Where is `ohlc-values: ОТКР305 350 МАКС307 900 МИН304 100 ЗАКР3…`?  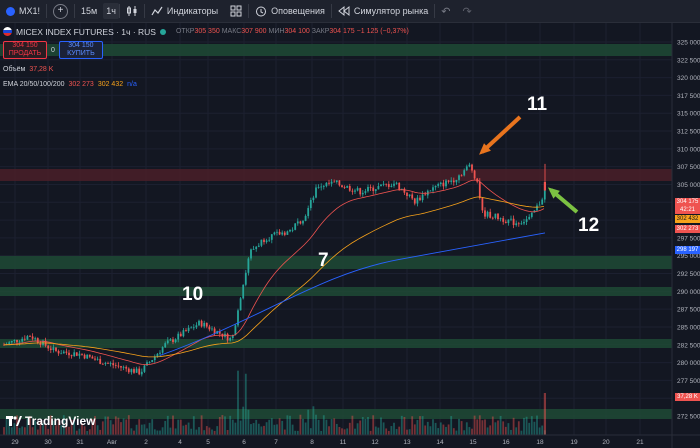
ohlc-values: ОТКР305 350 МАКС307 900 МИН304 100 ЗАКР3… is located at coordinates (292, 31).